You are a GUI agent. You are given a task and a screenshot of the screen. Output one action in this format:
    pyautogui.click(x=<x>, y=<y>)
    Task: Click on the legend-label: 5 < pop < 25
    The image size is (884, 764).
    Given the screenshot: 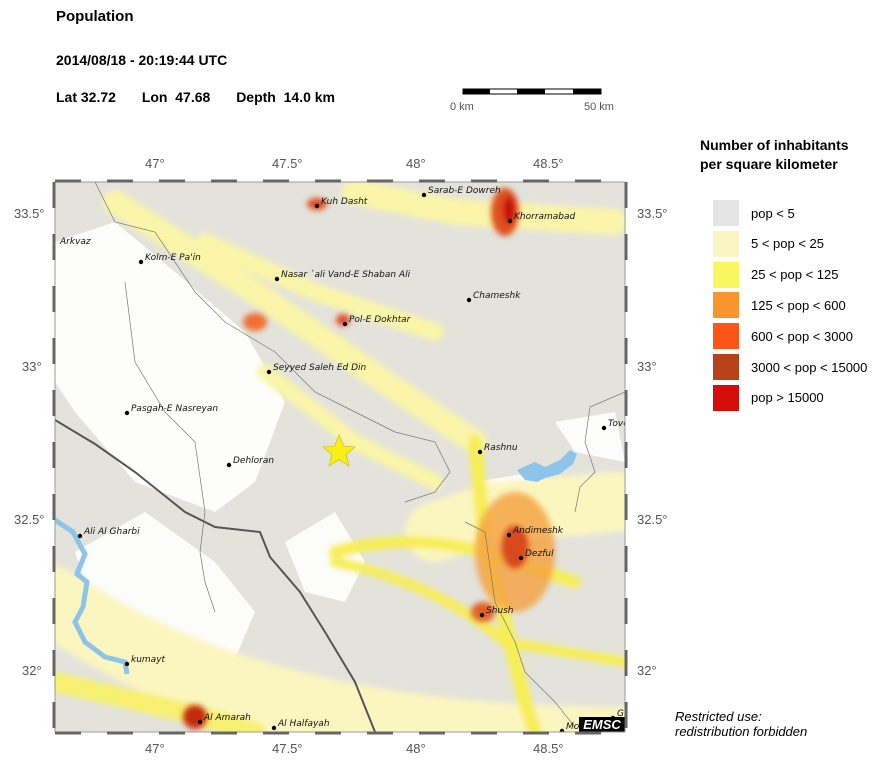 What is the action you would take?
    pyautogui.click(x=788, y=244)
    